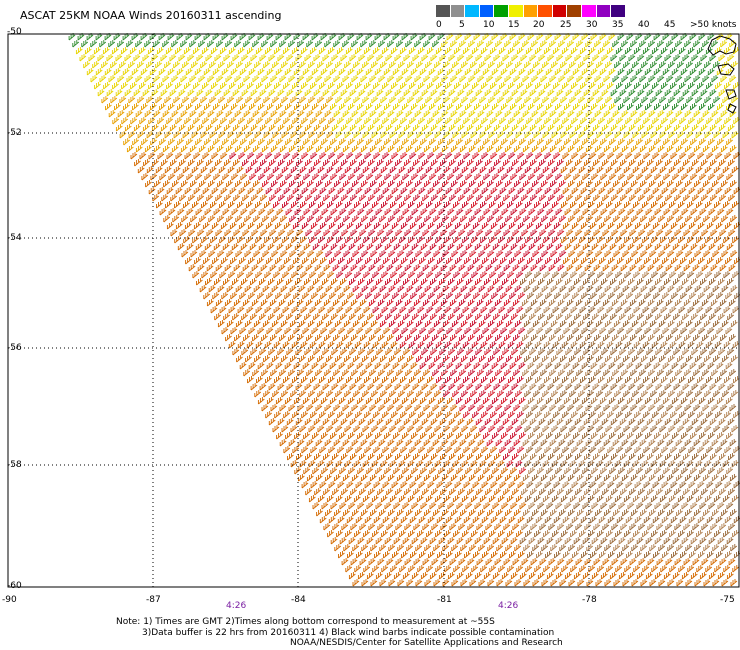  Describe the element at coordinates (566, 25) in the screenshot. I see `color-scale-label: 25` at that location.